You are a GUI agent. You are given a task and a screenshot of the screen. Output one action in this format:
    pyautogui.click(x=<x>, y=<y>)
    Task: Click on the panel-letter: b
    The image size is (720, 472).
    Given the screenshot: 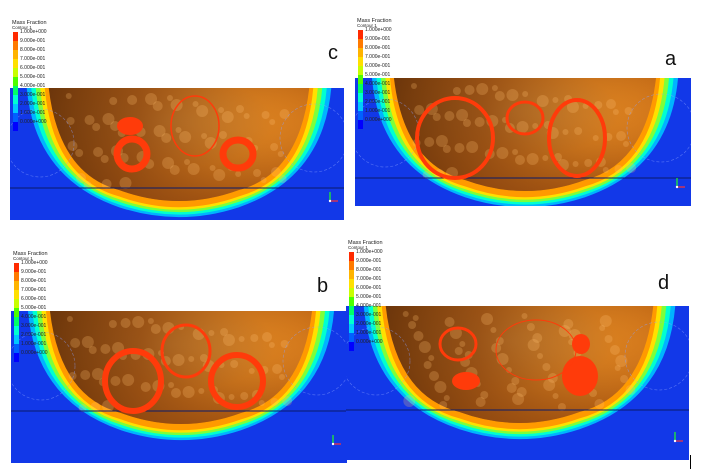 What is the action you would take?
    pyautogui.click(x=323, y=286)
    